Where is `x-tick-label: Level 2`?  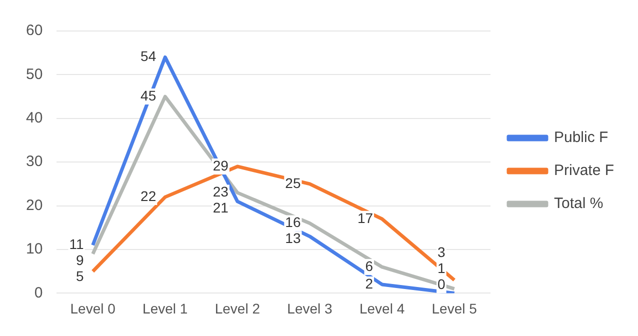
x-tick-label: Level 2 is located at coordinates (237, 308).